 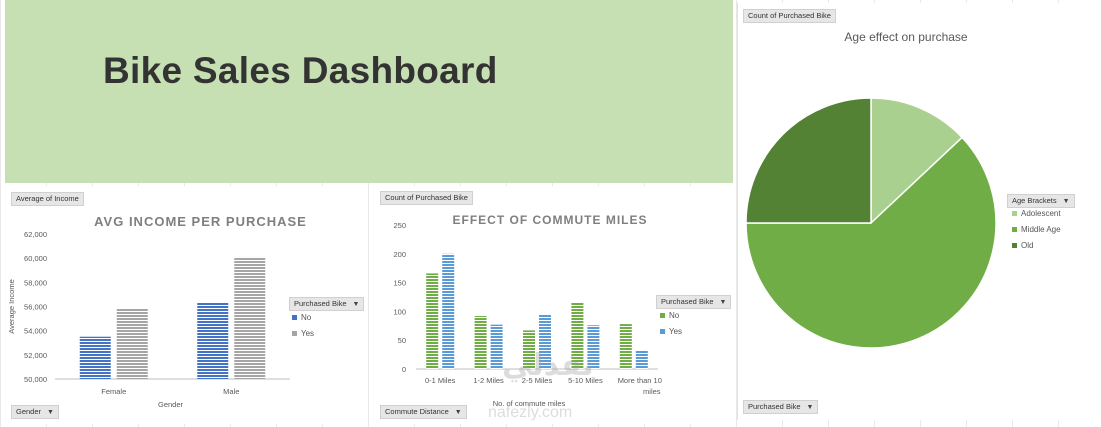 What do you see at coordinates (132, 343) in the screenshot?
I see `bar-yes-female` at bounding box center [132, 343].